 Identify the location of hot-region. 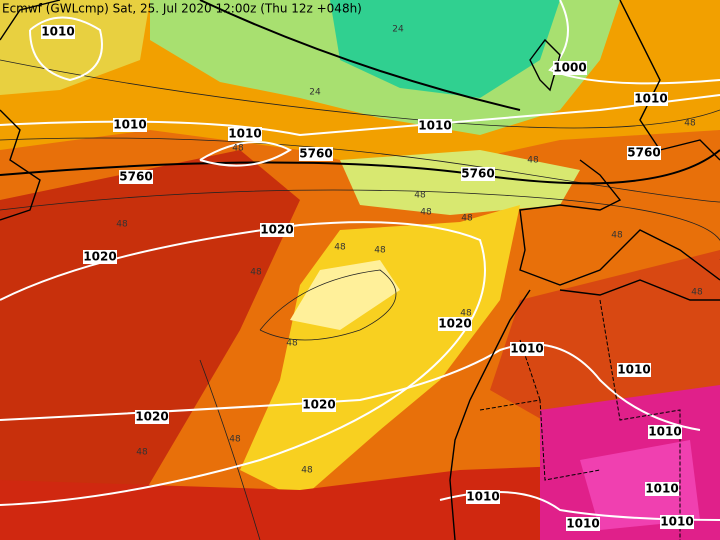
(605, 340).